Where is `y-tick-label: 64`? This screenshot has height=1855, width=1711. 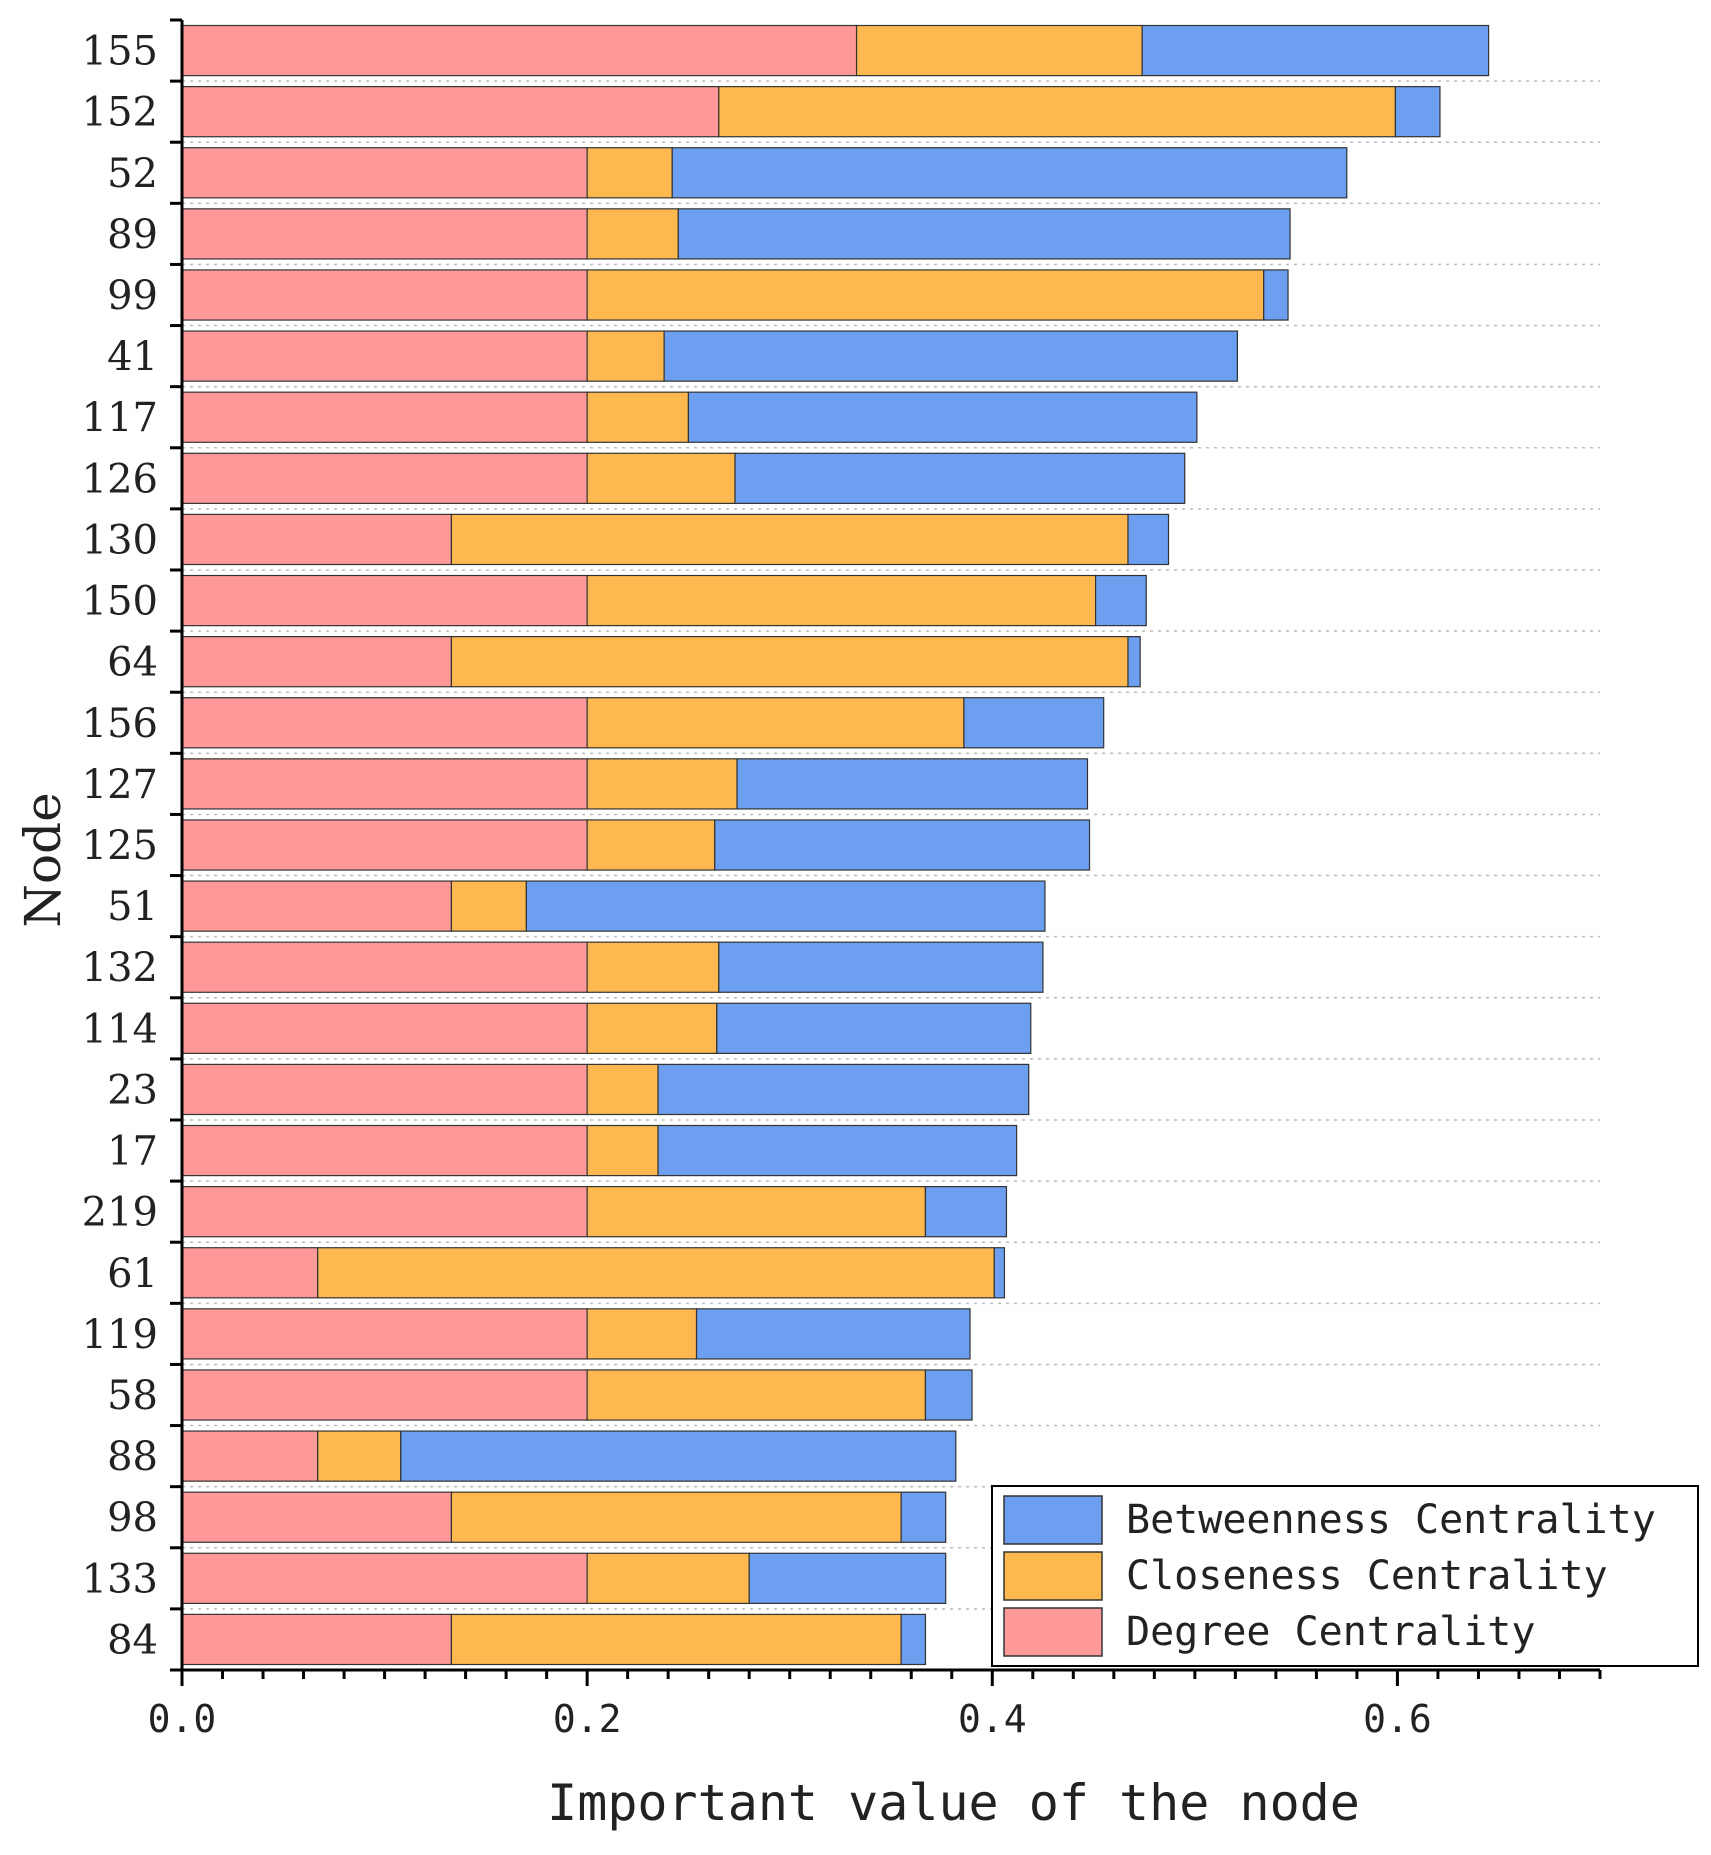 y-tick-label: 64 is located at coordinates (132, 663).